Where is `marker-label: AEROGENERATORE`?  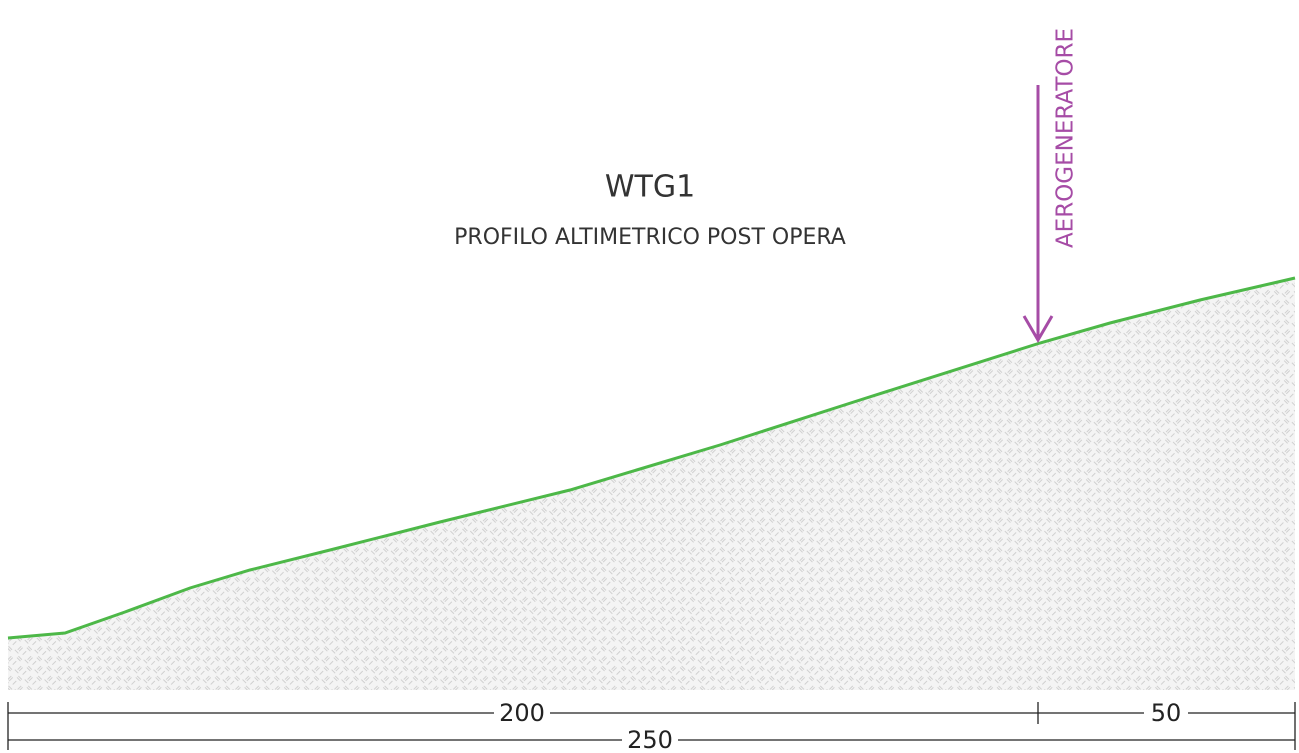
marker-label: AEROGENERATORE is located at coordinates (1066, 138).